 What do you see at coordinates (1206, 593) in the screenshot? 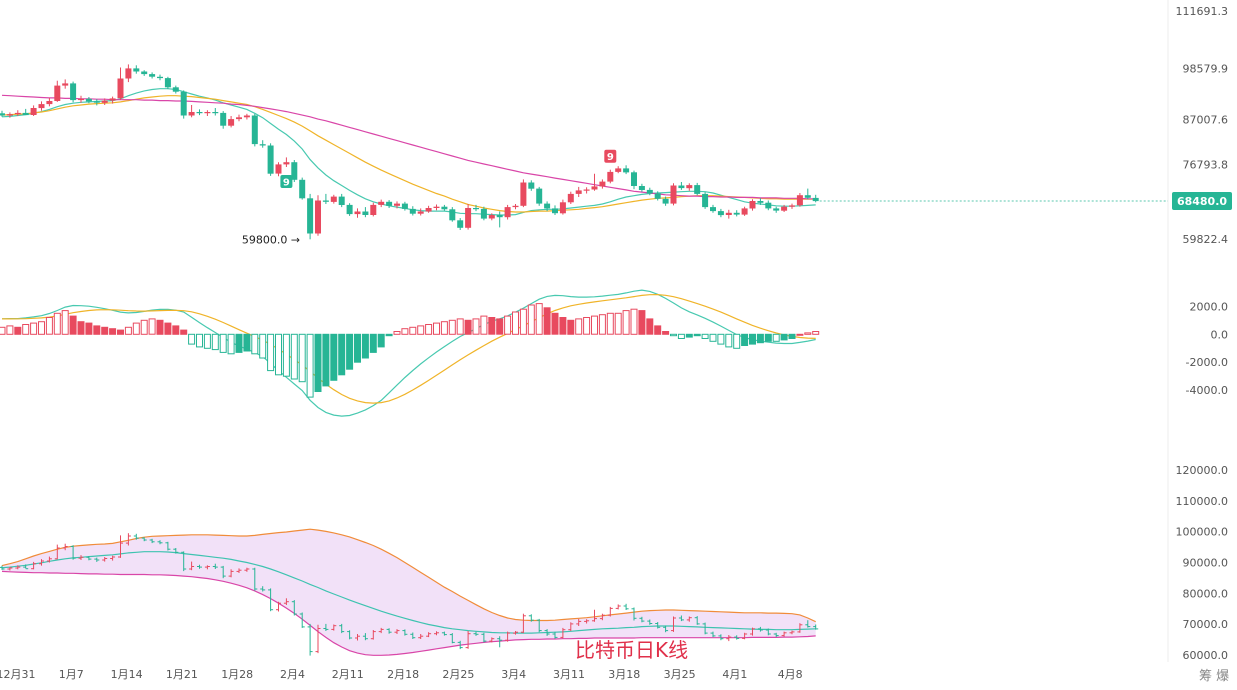
I see `bollinger-tick-label: 80000.0` at bounding box center [1206, 593].